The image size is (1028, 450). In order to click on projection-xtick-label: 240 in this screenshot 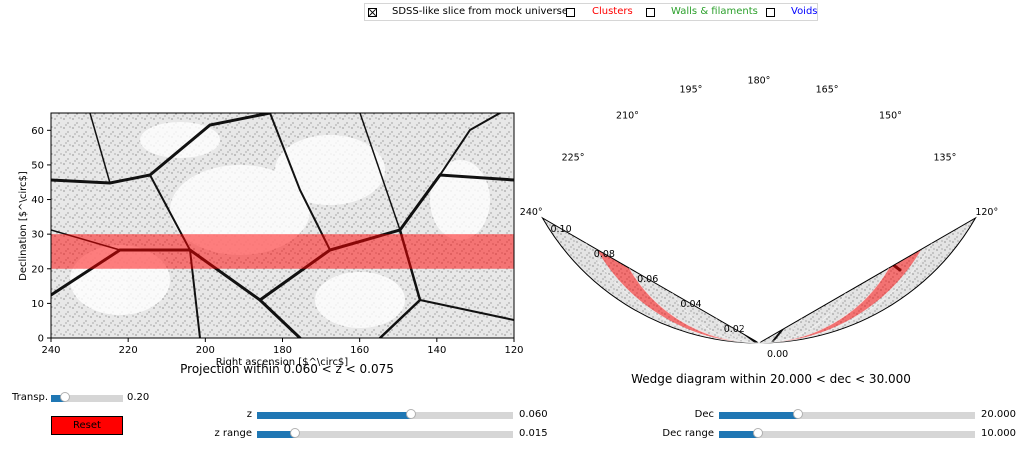, I will do `click(50, 350)`.